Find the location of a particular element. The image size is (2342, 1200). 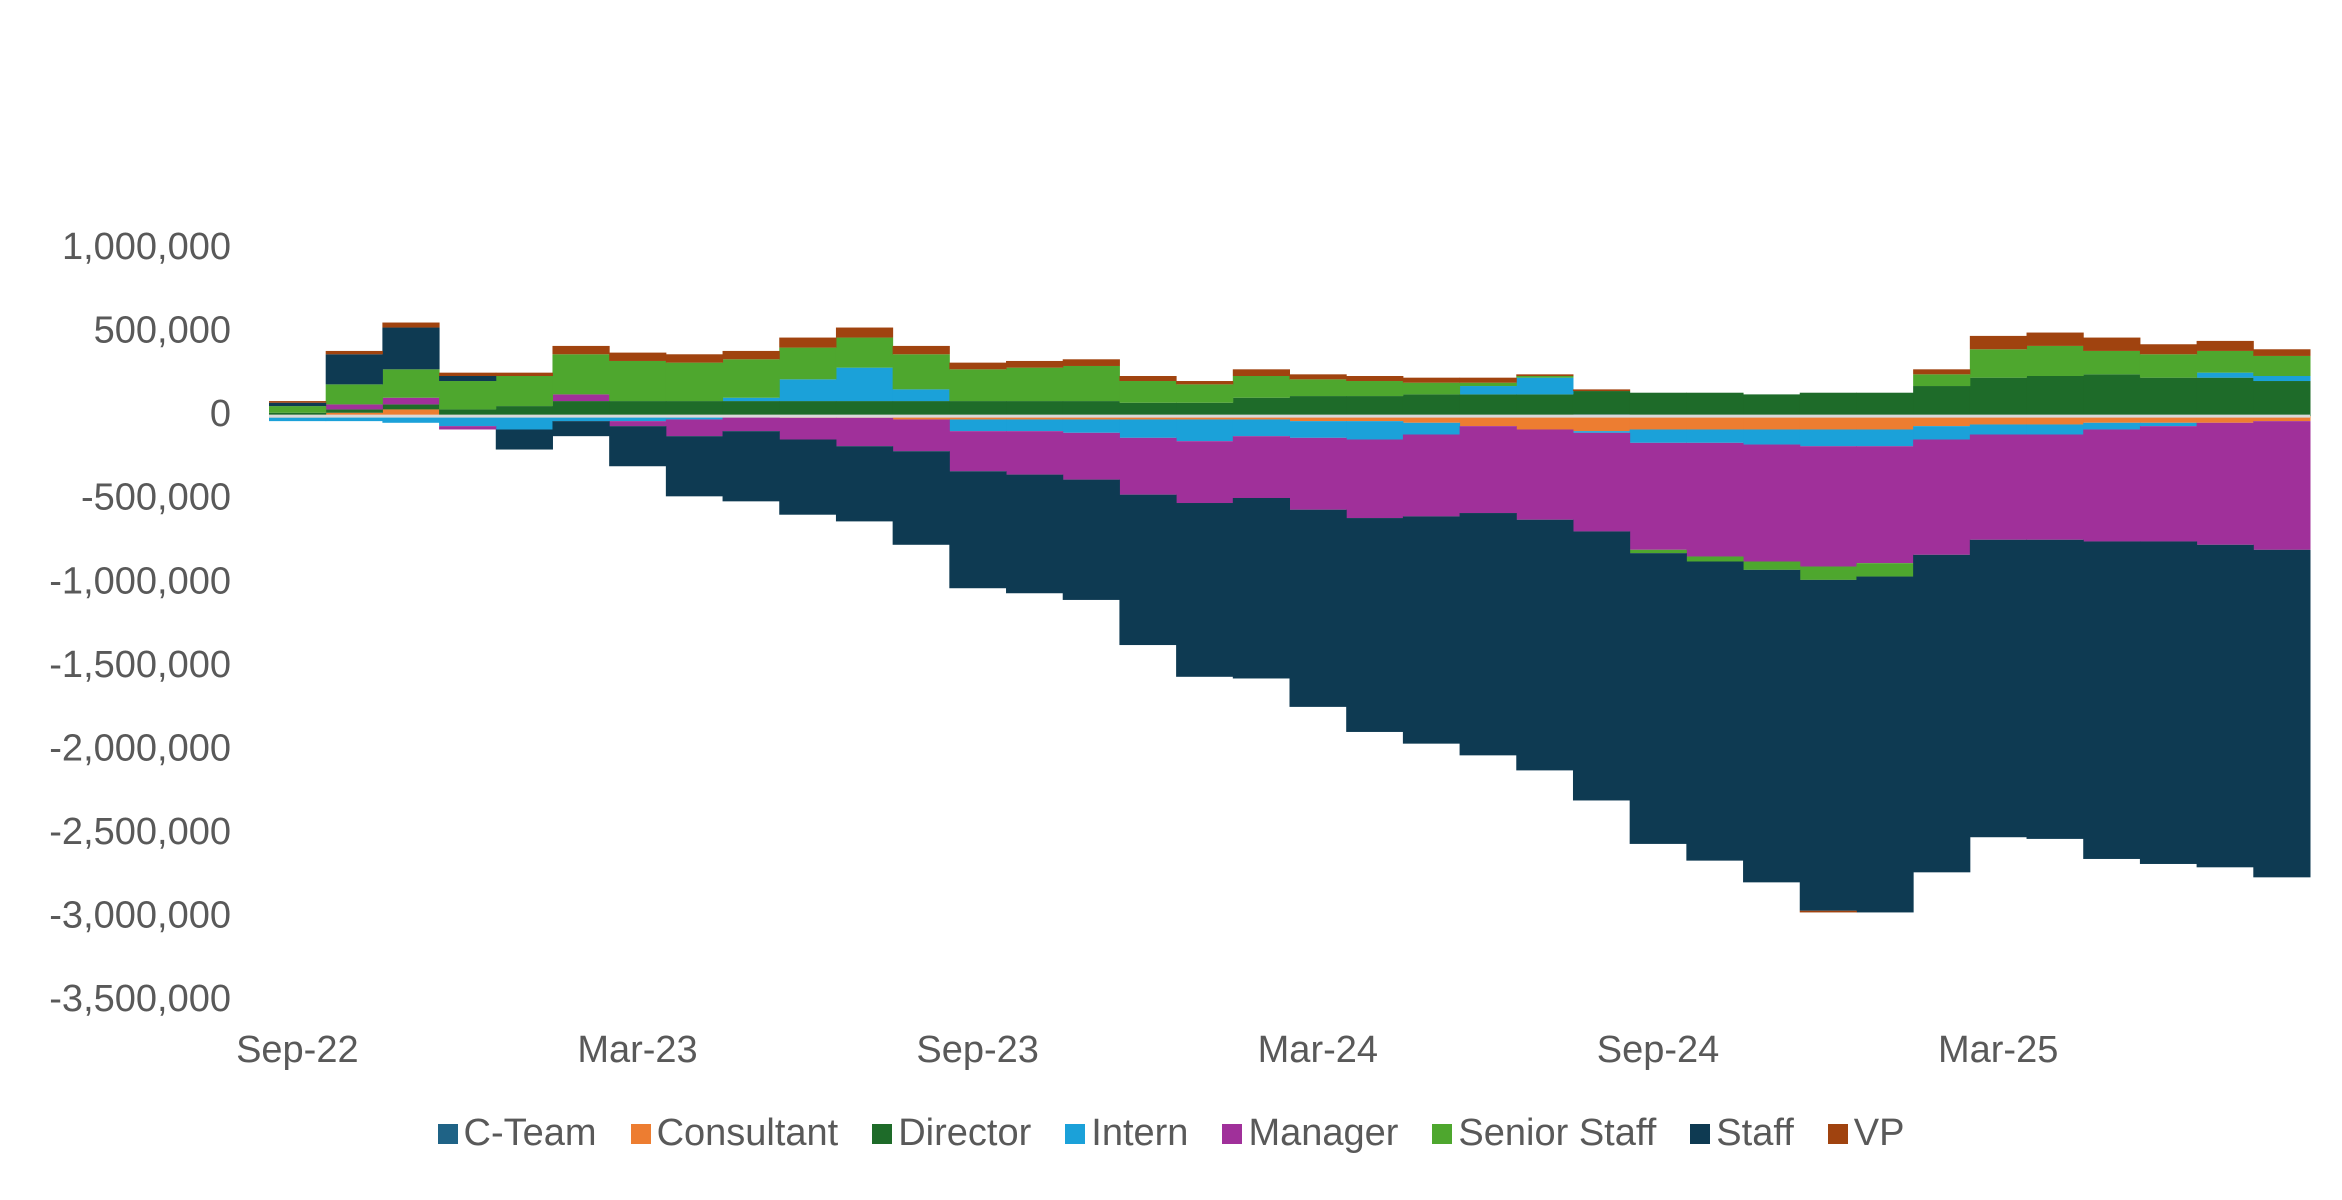

x-tick-label: Mar-23 is located at coordinates (637, 1050).